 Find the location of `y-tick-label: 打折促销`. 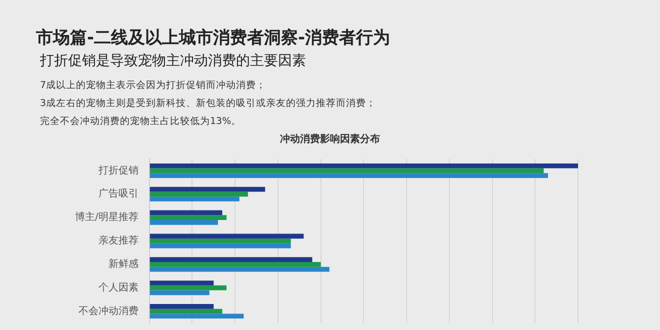

y-tick-label: 打折促销 is located at coordinates (117, 170).